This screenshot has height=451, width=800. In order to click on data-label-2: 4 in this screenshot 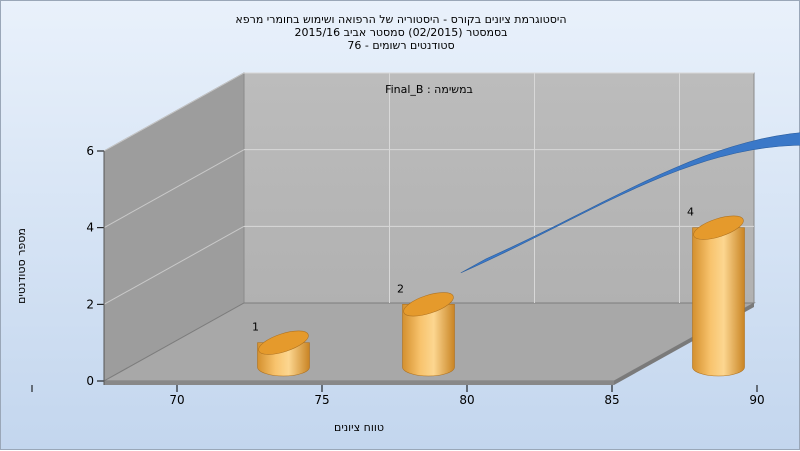, I will do `click(690, 212)`.